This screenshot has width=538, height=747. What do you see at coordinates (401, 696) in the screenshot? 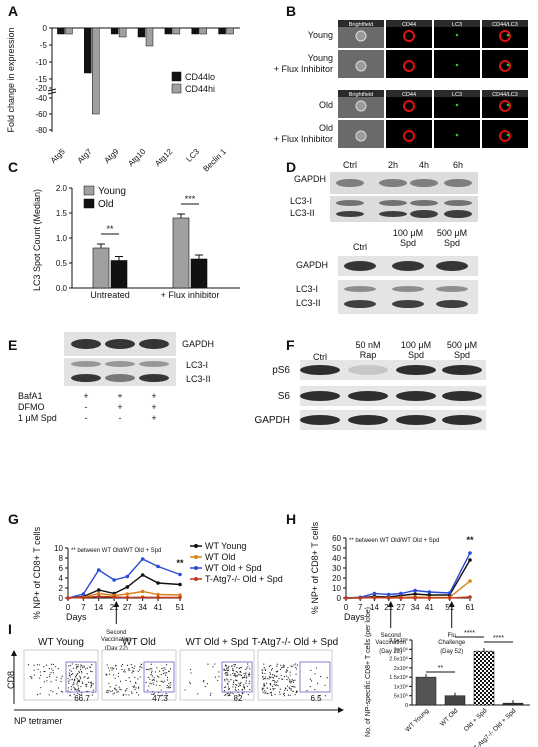
I see `y-tick-label: 5x10⁵` at bounding box center [401, 696].